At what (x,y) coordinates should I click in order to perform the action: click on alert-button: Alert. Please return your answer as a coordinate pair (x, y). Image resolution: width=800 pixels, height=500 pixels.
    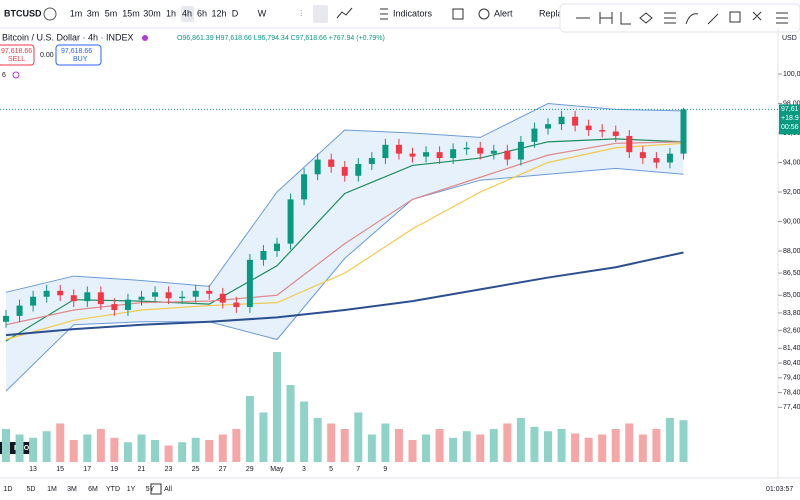
    Looking at the image, I should click on (503, 13).